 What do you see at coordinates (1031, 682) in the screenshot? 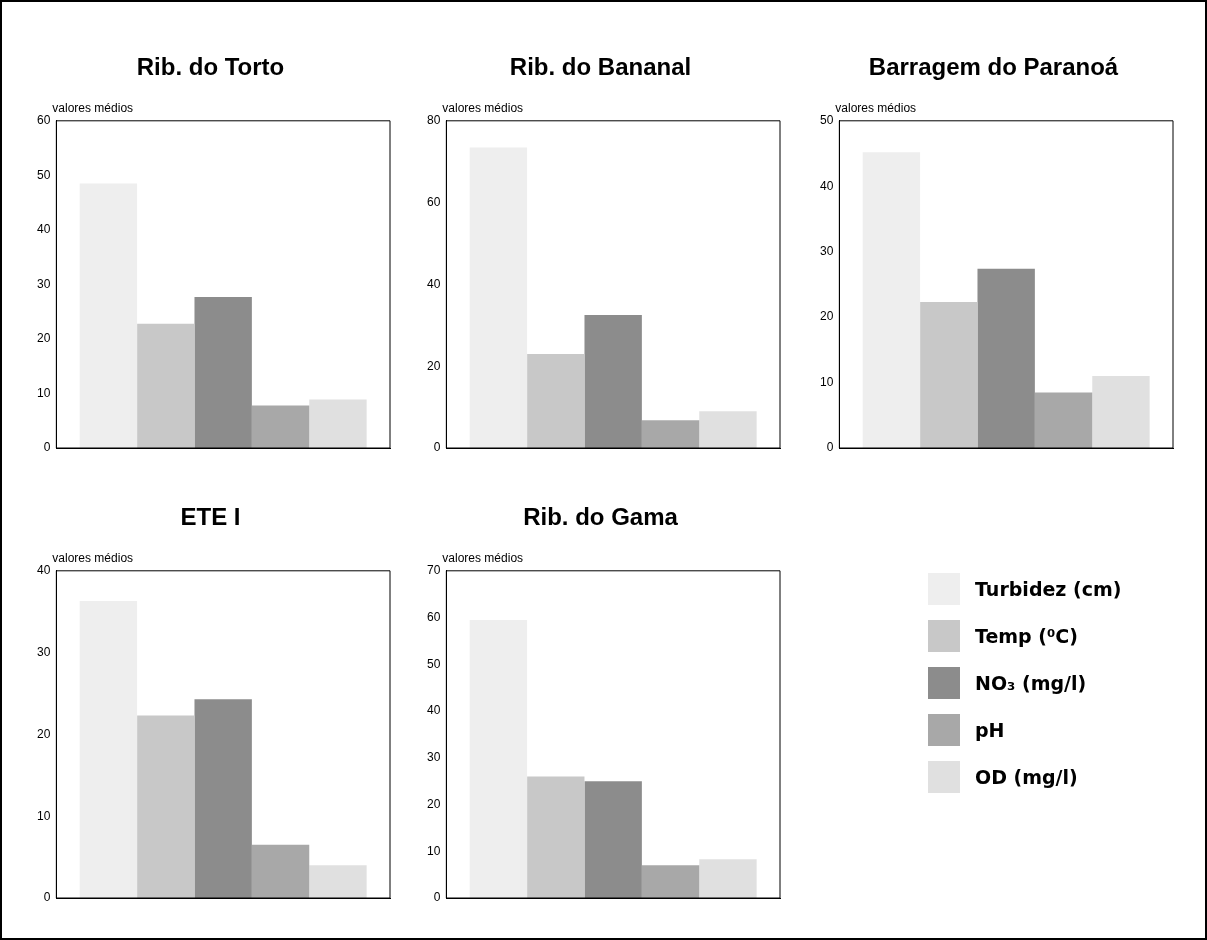
I see `legend-label: NO₃ (mg/l)` at bounding box center [1031, 682].